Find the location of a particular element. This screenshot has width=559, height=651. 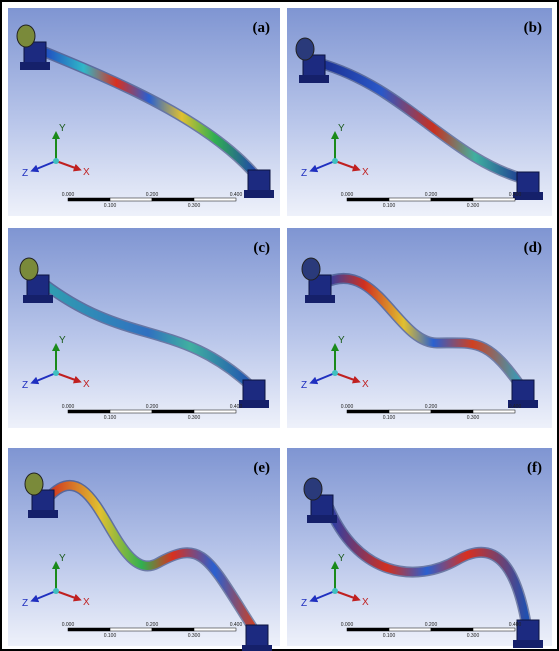

panel: Y X Z 0.000 0.200 0.400 0.100 0.300 (d) is located at coordinates (419, 328).